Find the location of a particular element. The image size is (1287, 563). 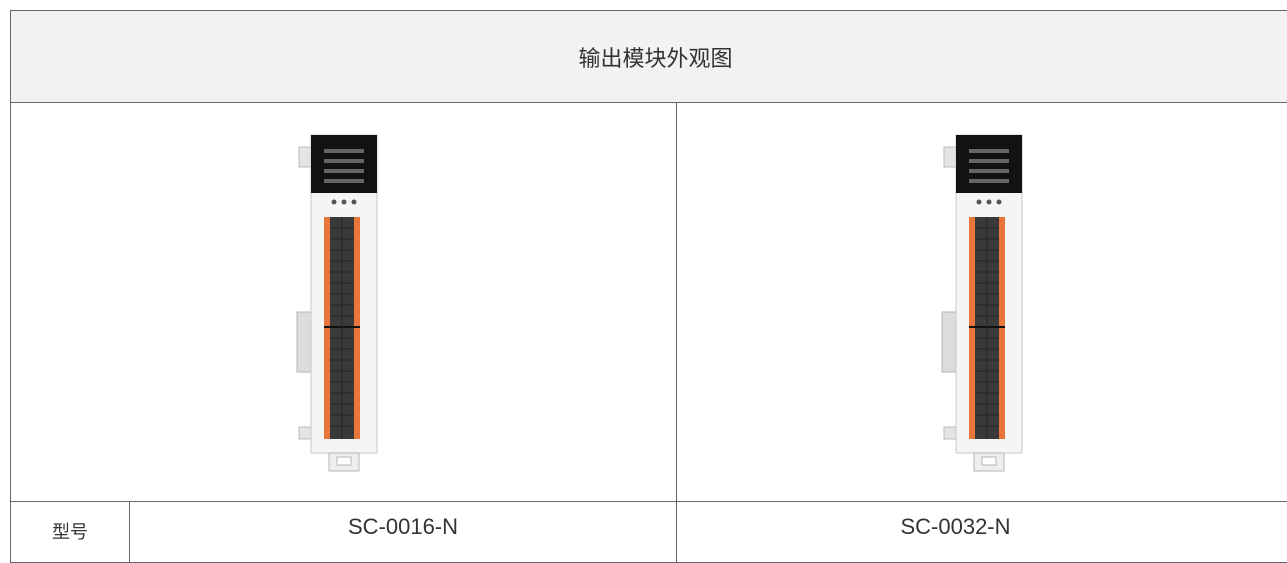

model-cell: SC-0032-N is located at coordinates (982, 532).